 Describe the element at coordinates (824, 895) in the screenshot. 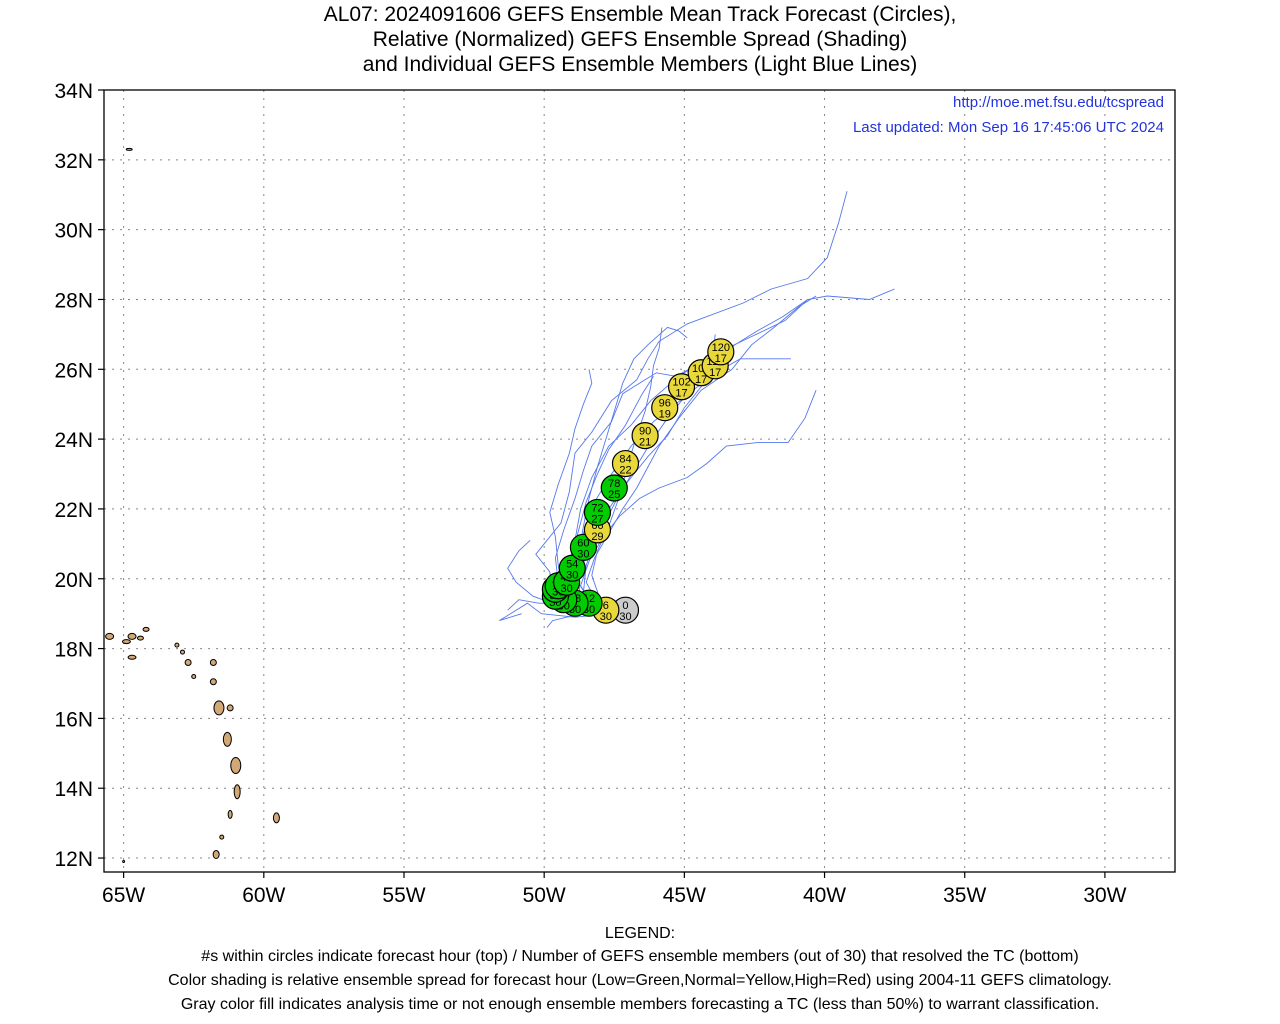

I see `lon-tick-label: 40W` at that location.